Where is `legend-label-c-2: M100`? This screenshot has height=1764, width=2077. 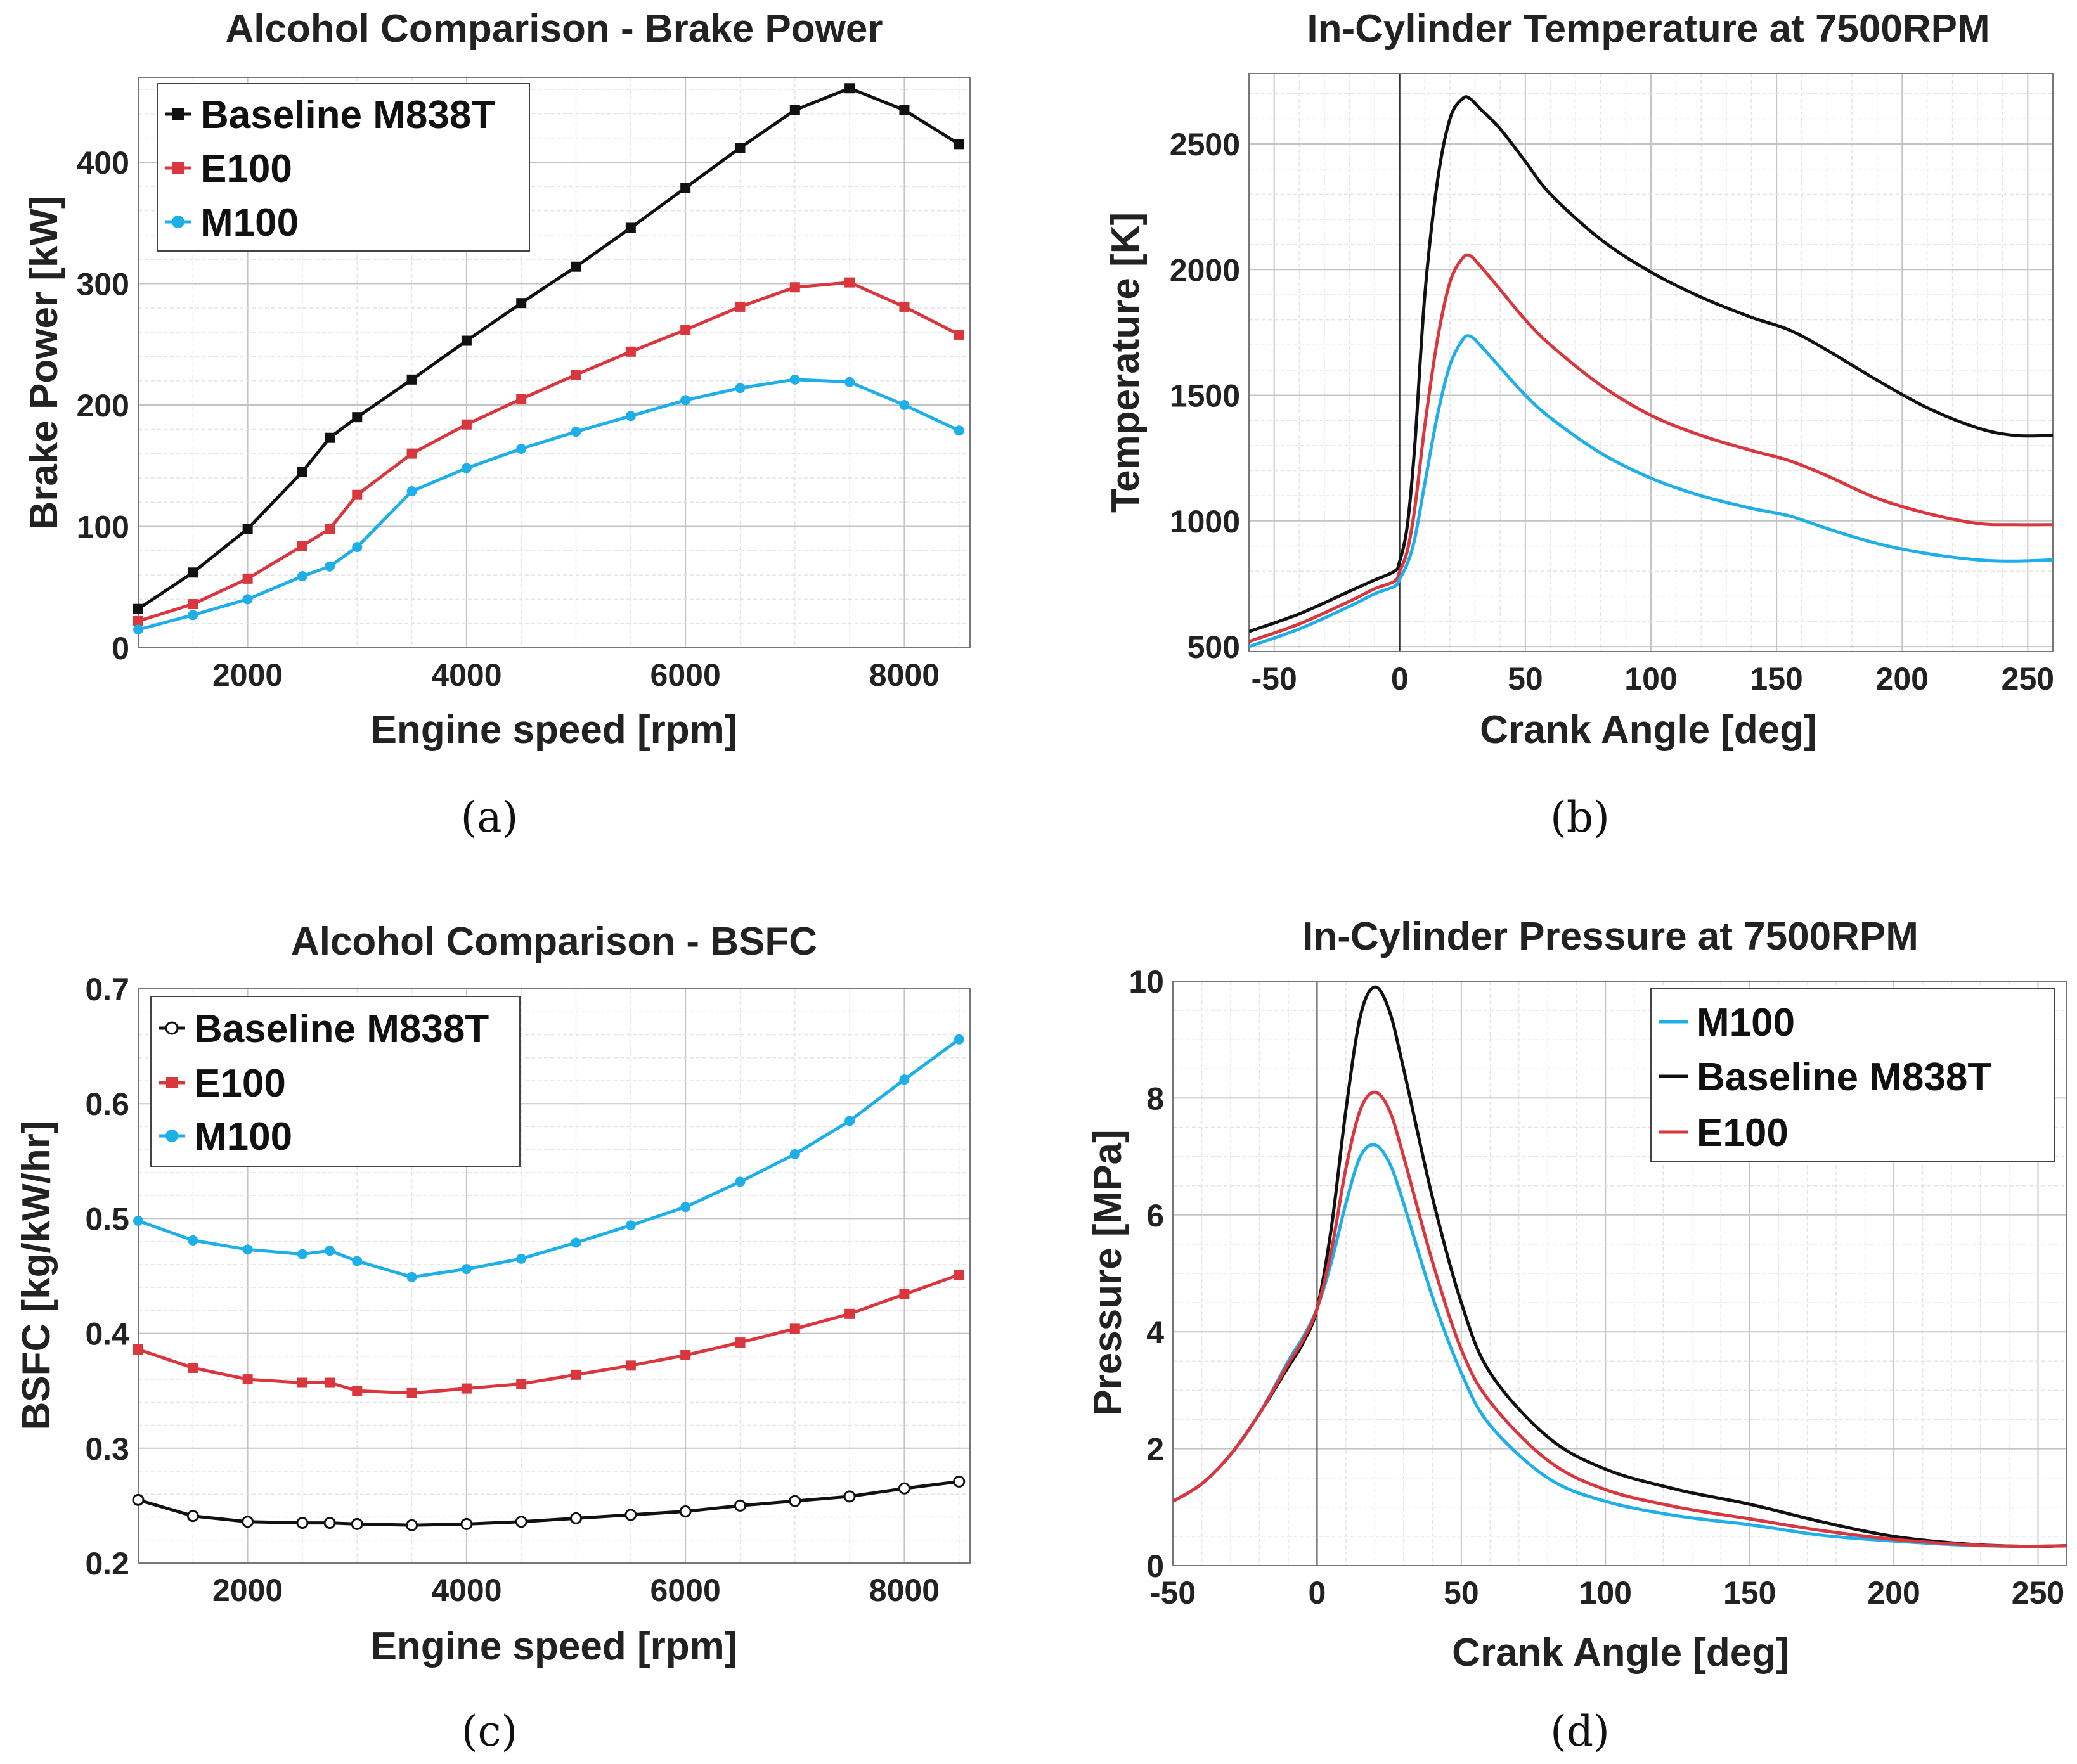
legend-label-c-2: M100 is located at coordinates (243, 1137).